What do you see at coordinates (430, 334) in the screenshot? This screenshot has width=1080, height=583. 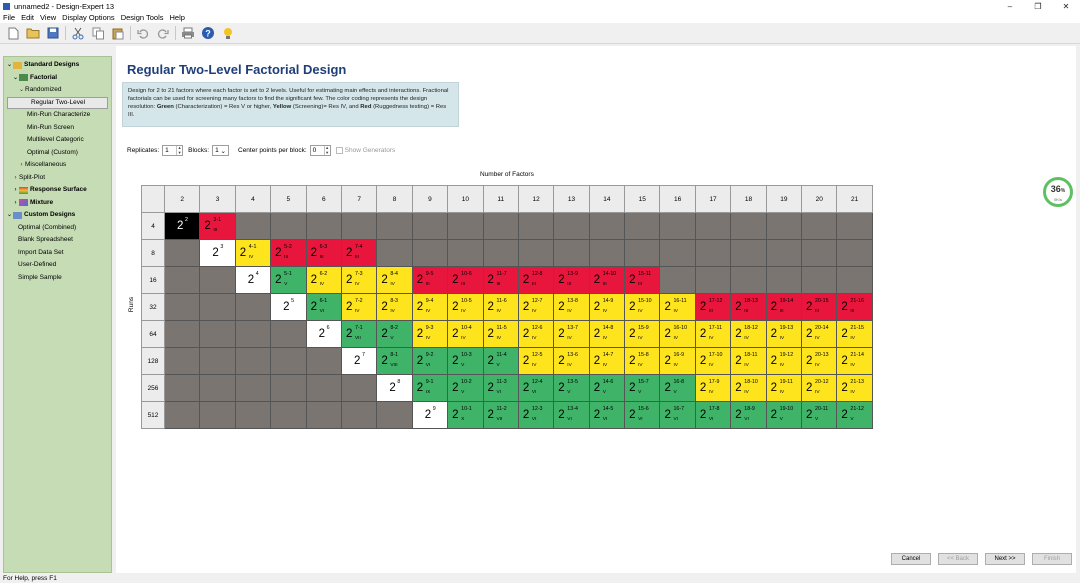 I see `design-cell: 2 9-3 IV` at bounding box center [430, 334].